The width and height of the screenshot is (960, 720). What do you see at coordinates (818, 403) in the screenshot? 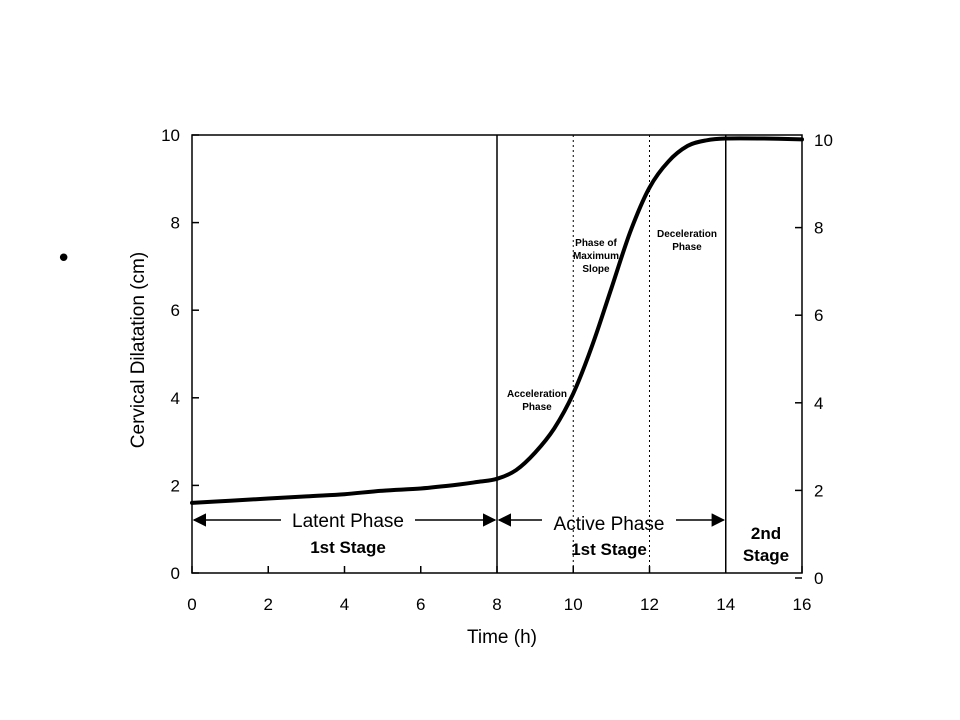
I see `right-y-tick-label: 4` at bounding box center [818, 403].